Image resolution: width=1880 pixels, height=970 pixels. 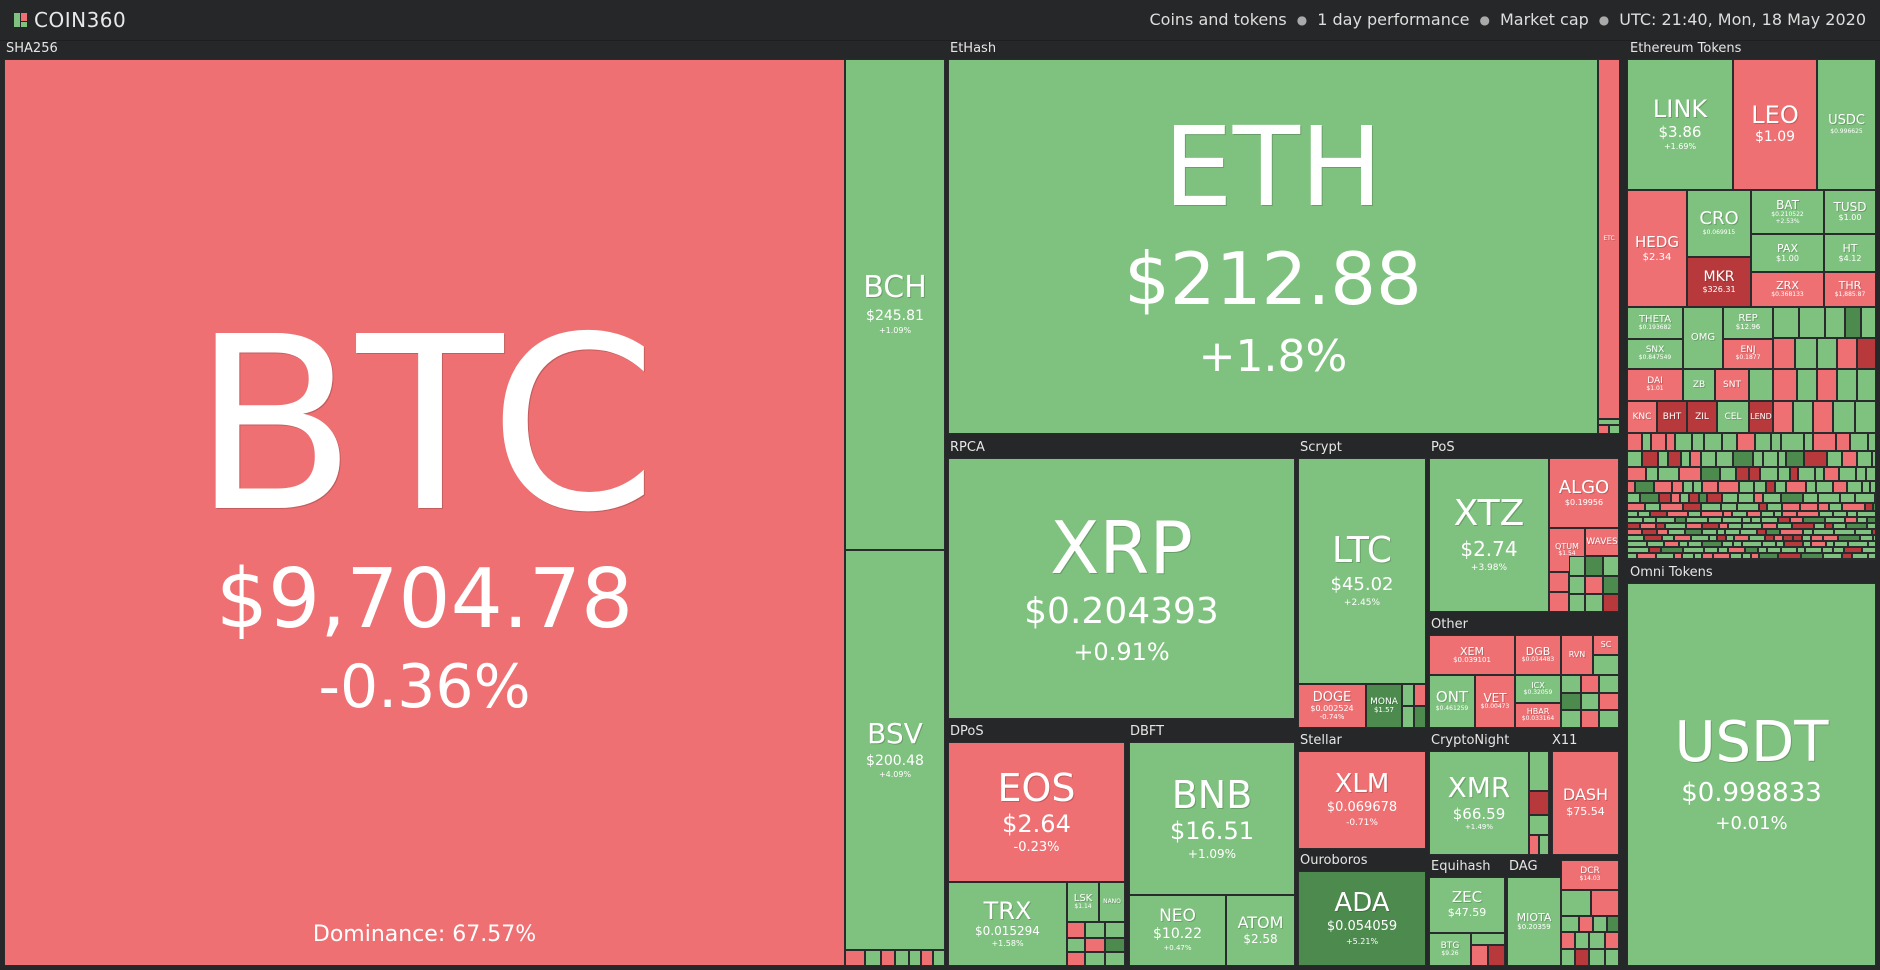 I want to click on tile-zrx: ZRX $0.368133, so click(x=1787, y=289).